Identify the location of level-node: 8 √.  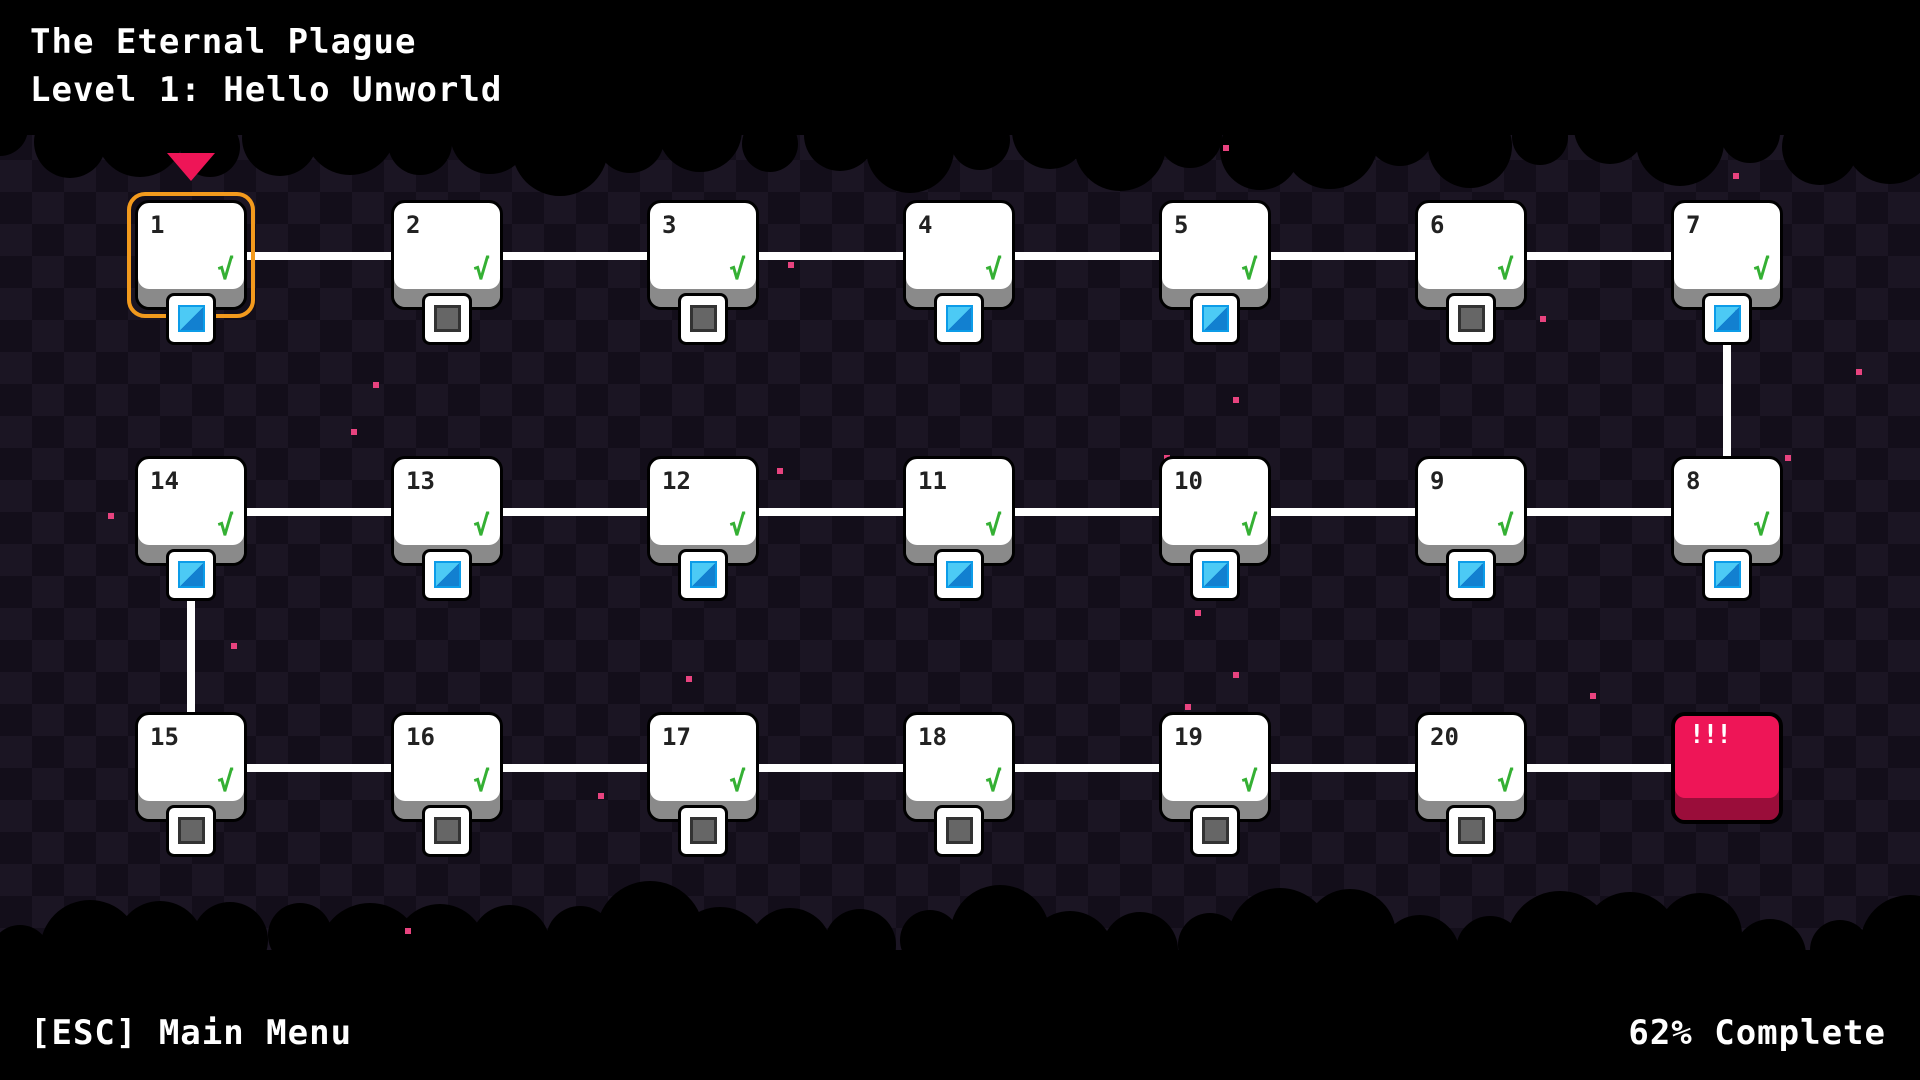
(1727, 511).